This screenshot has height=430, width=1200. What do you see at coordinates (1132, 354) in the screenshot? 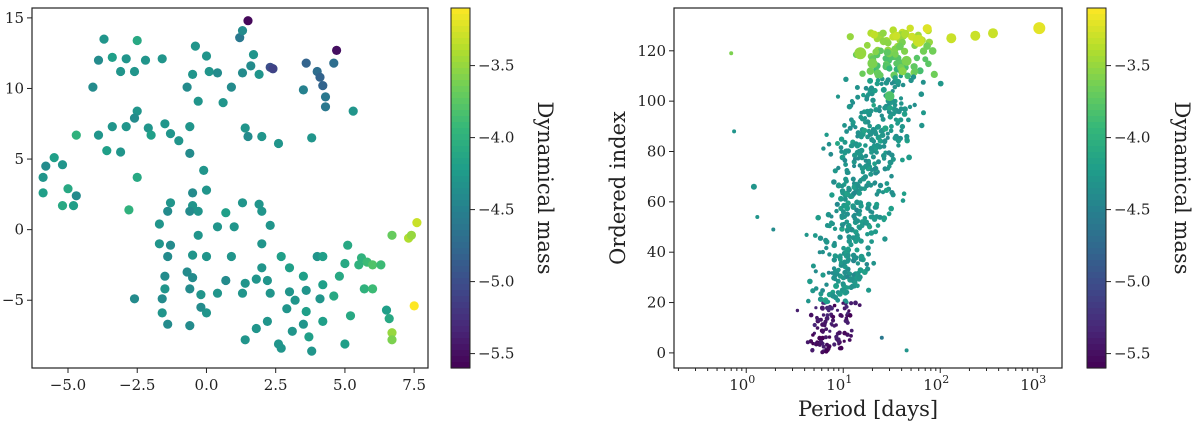
I see `colorbar-tick-label: −5.5` at bounding box center [1132, 354].